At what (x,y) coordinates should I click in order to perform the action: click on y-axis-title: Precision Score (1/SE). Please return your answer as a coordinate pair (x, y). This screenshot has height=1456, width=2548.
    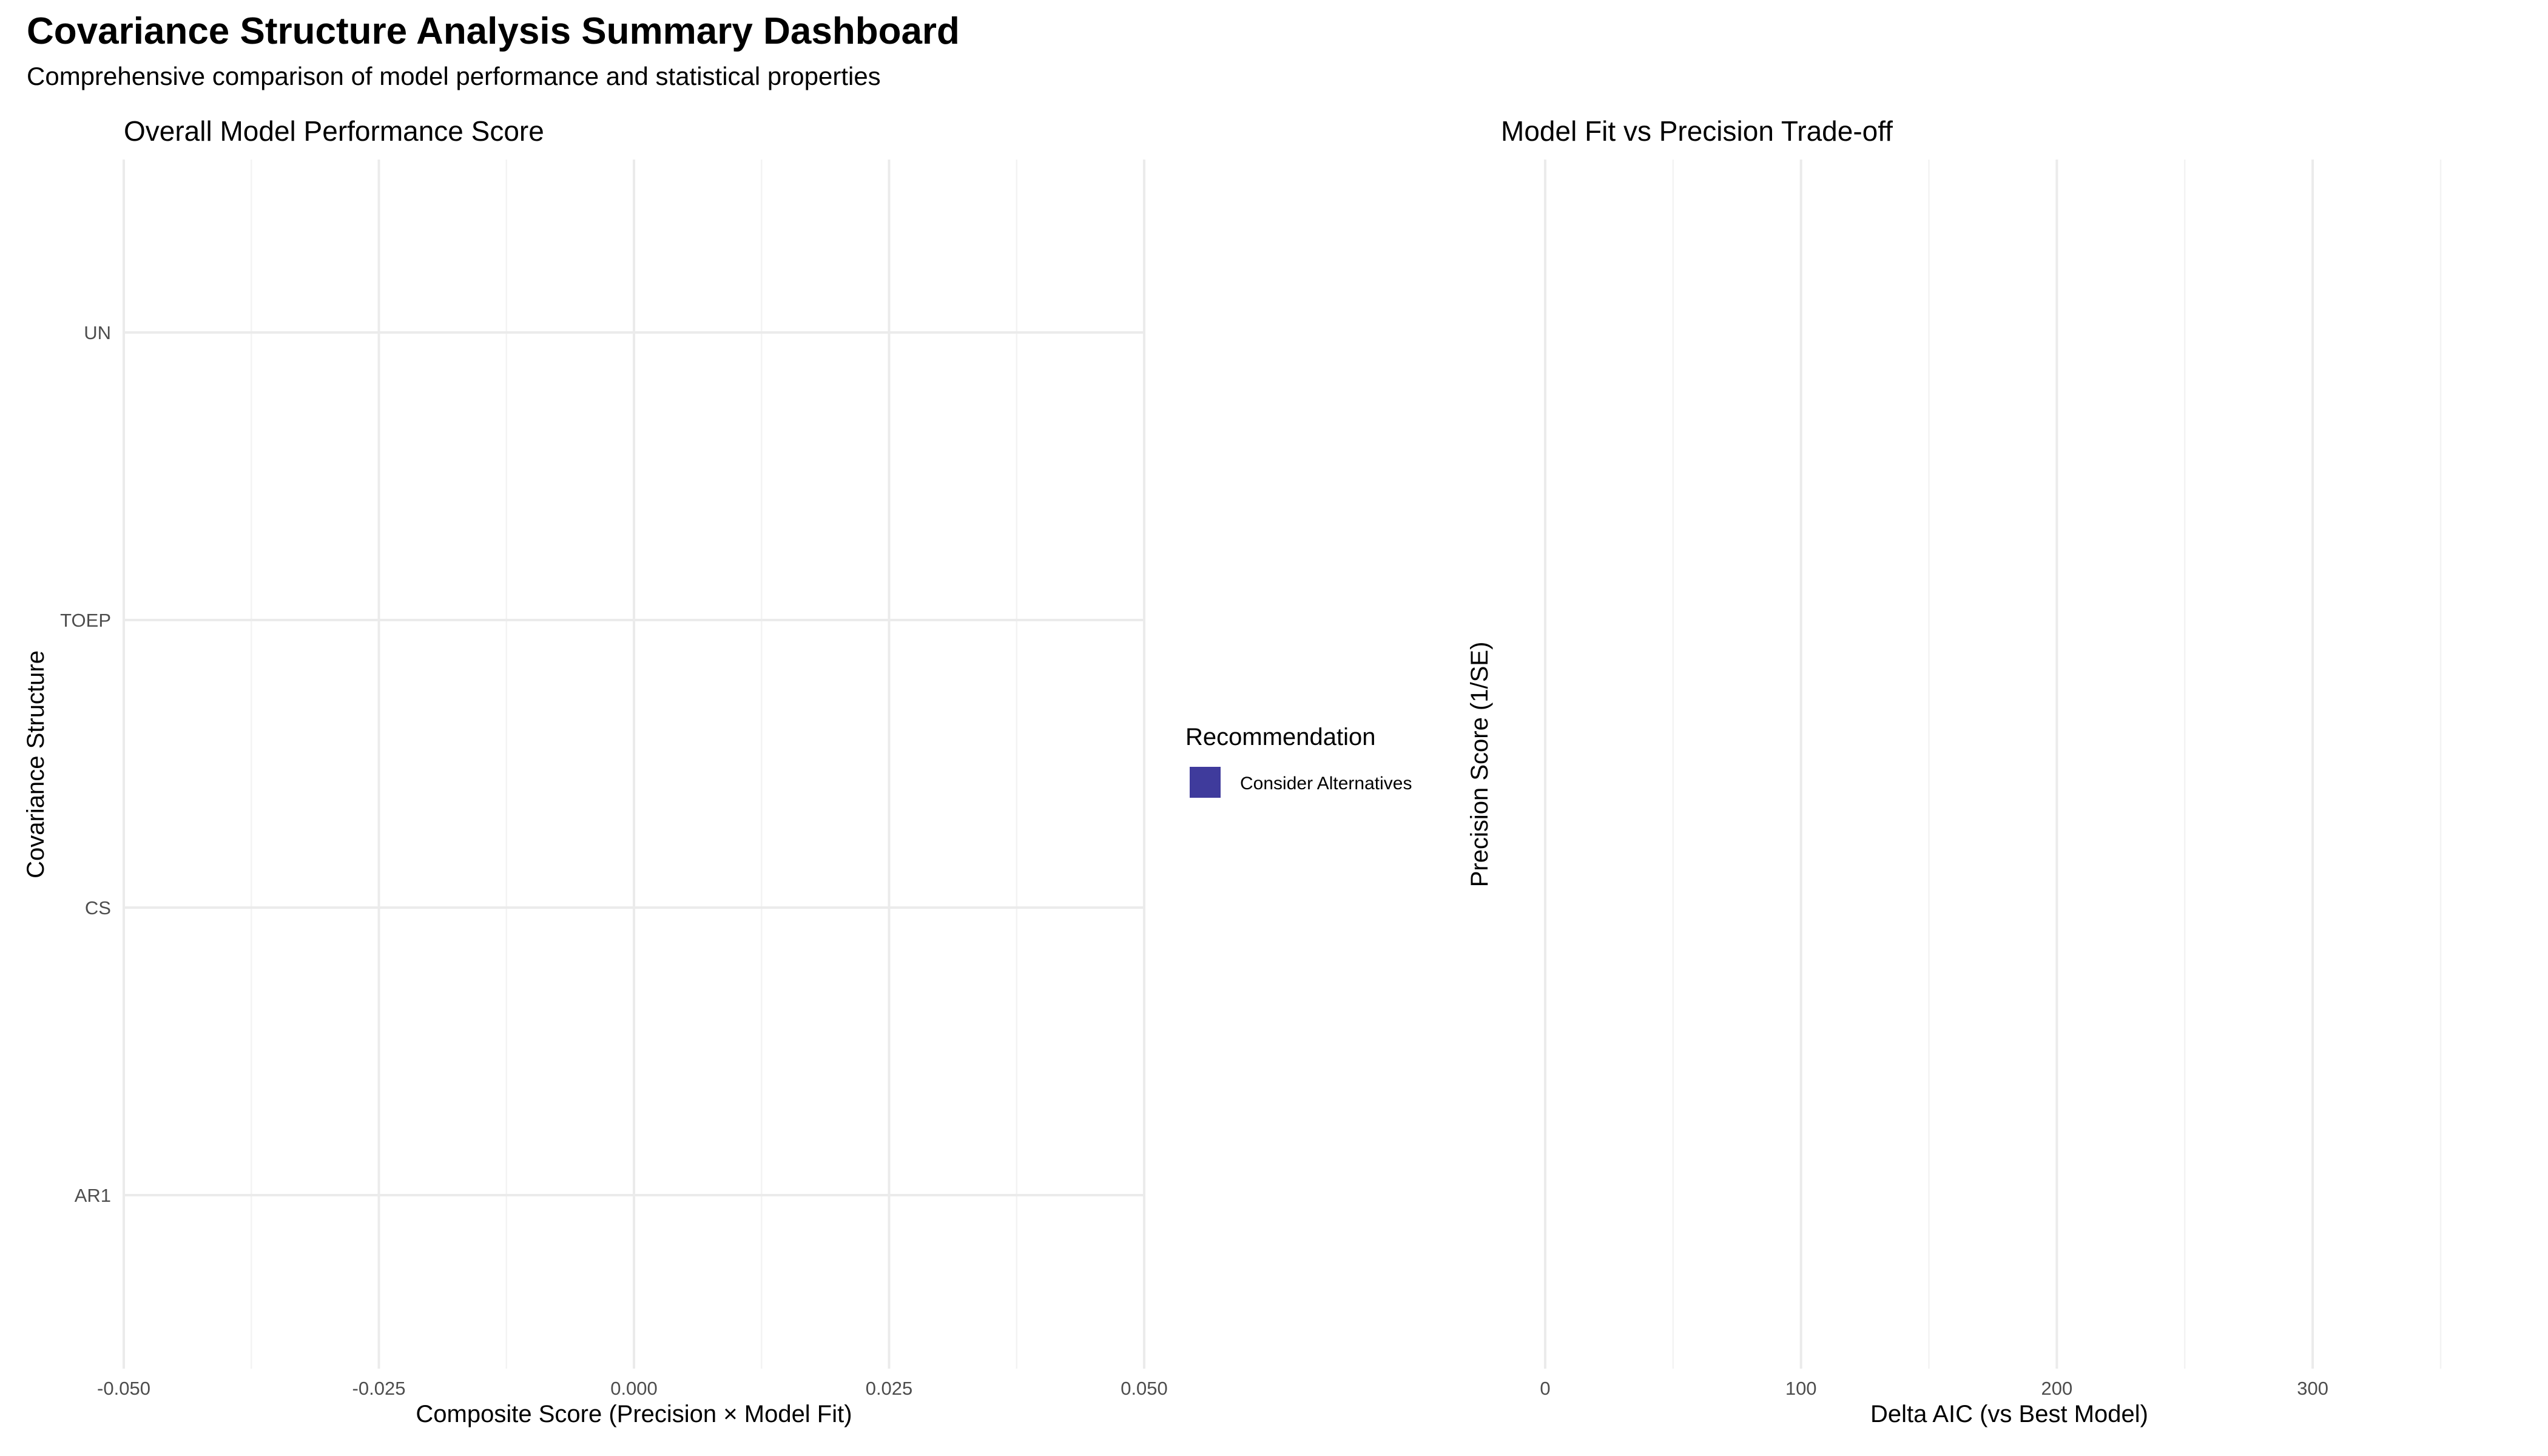
    Looking at the image, I should click on (1479, 765).